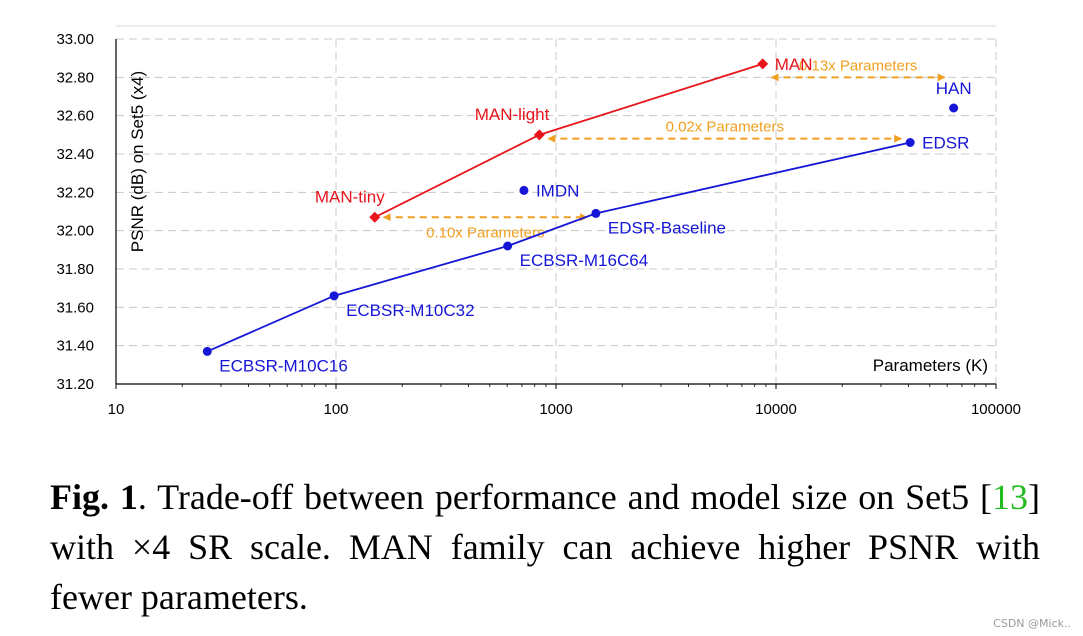 The width and height of the screenshot is (1083, 636). What do you see at coordinates (116, 409) in the screenshot?
I see `x-tick-label: 10` at bounding box center [116, 409].